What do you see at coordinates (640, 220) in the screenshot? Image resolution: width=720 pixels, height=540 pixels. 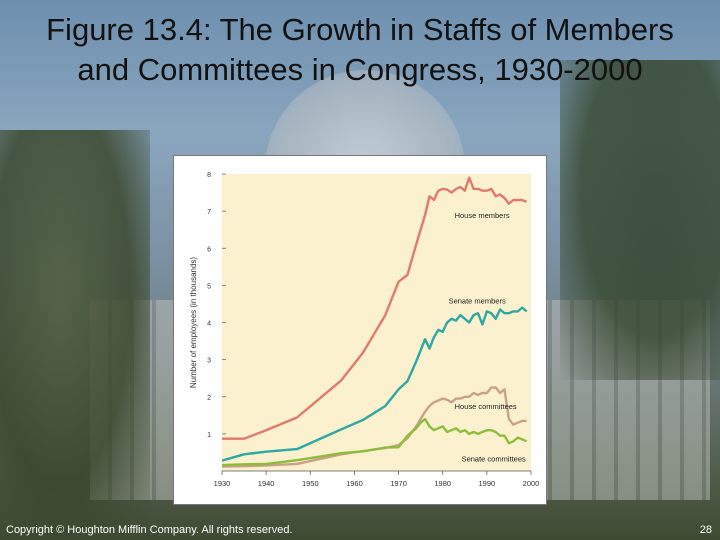 I see `tree-backdrop-right` at bounding box center [640, 220].